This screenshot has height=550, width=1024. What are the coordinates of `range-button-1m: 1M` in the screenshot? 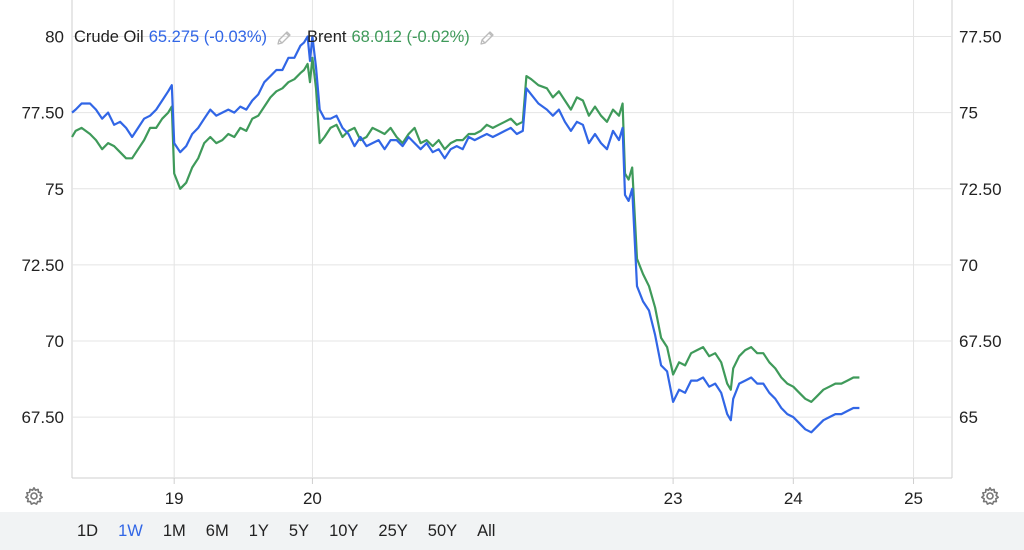 It's located at (174, 530).